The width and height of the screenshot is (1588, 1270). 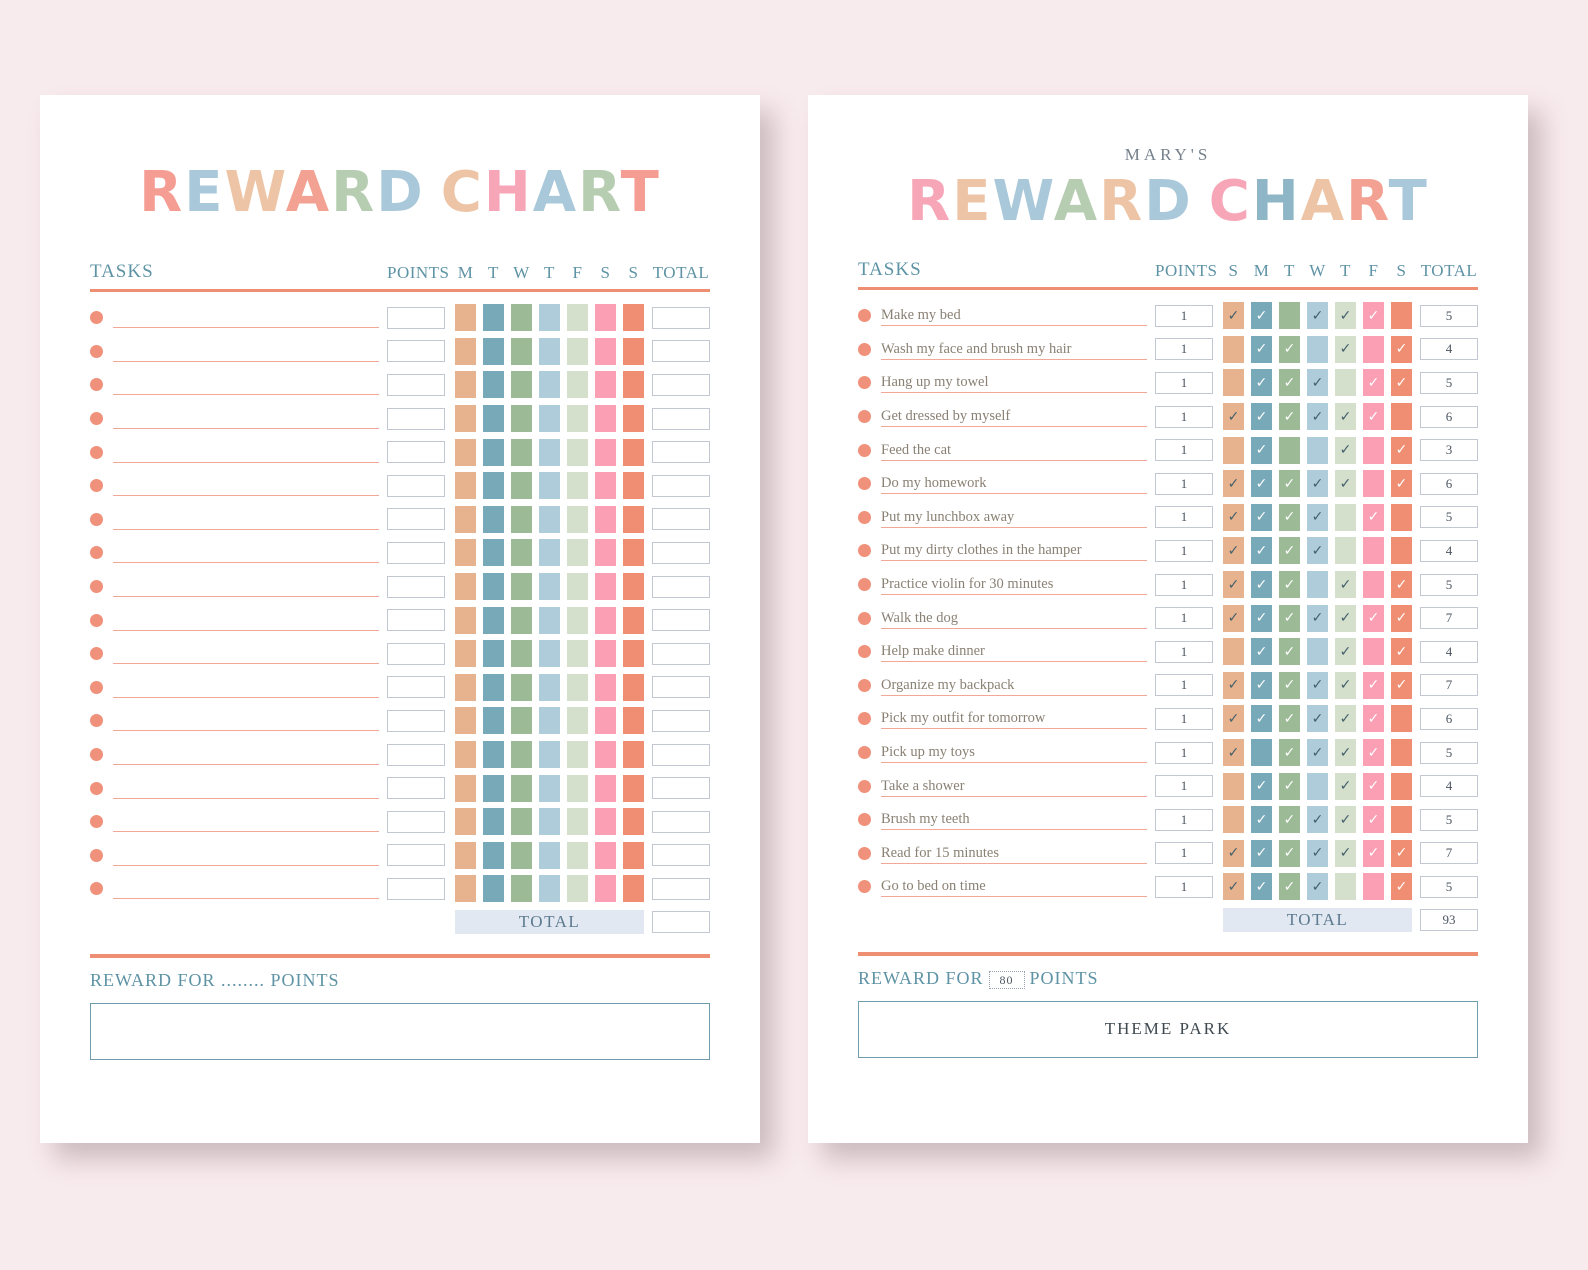 What do you see at coordinates (1014, 652) in the screenshot?
I see `task-name-field: Help make dinner` at bounding box center [1014, 652].